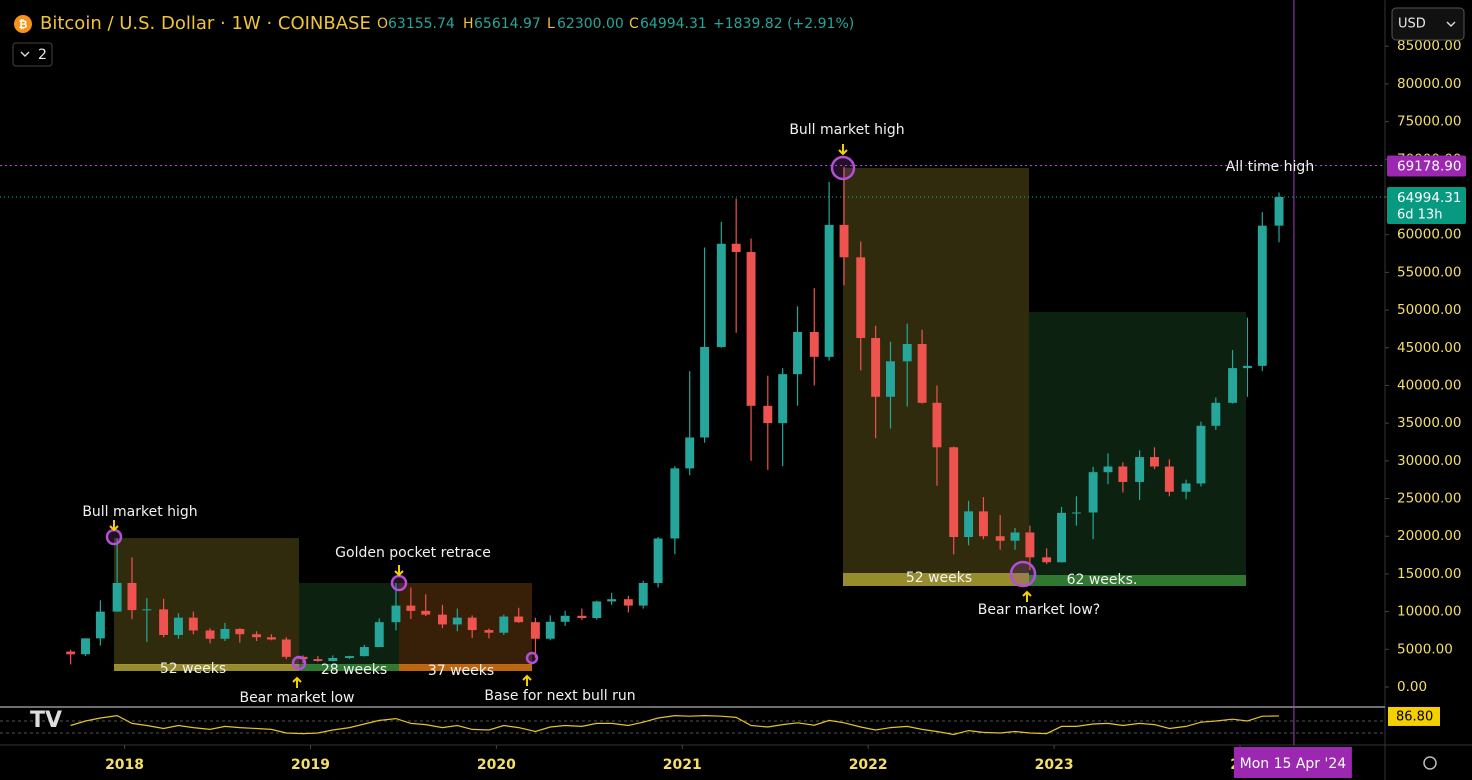 The image size is (1472, 780). Describe the element at coordinates (868, 765) in the screenshot. I see `x-tick-label: 2022` at that location.